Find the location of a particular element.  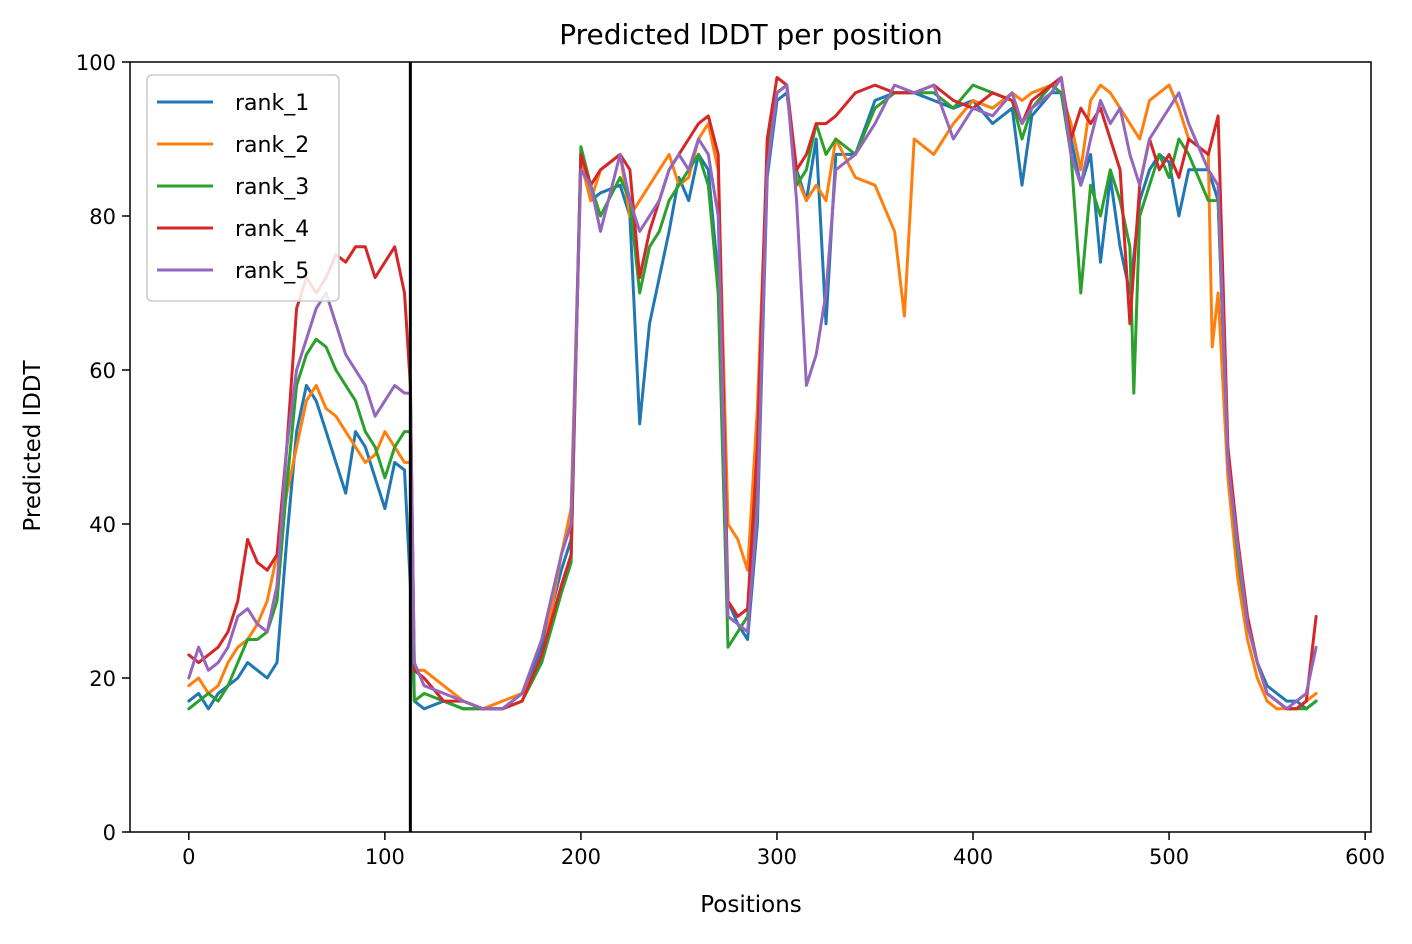

x-tick-label: 500 is located at coordinates (1169, 857).